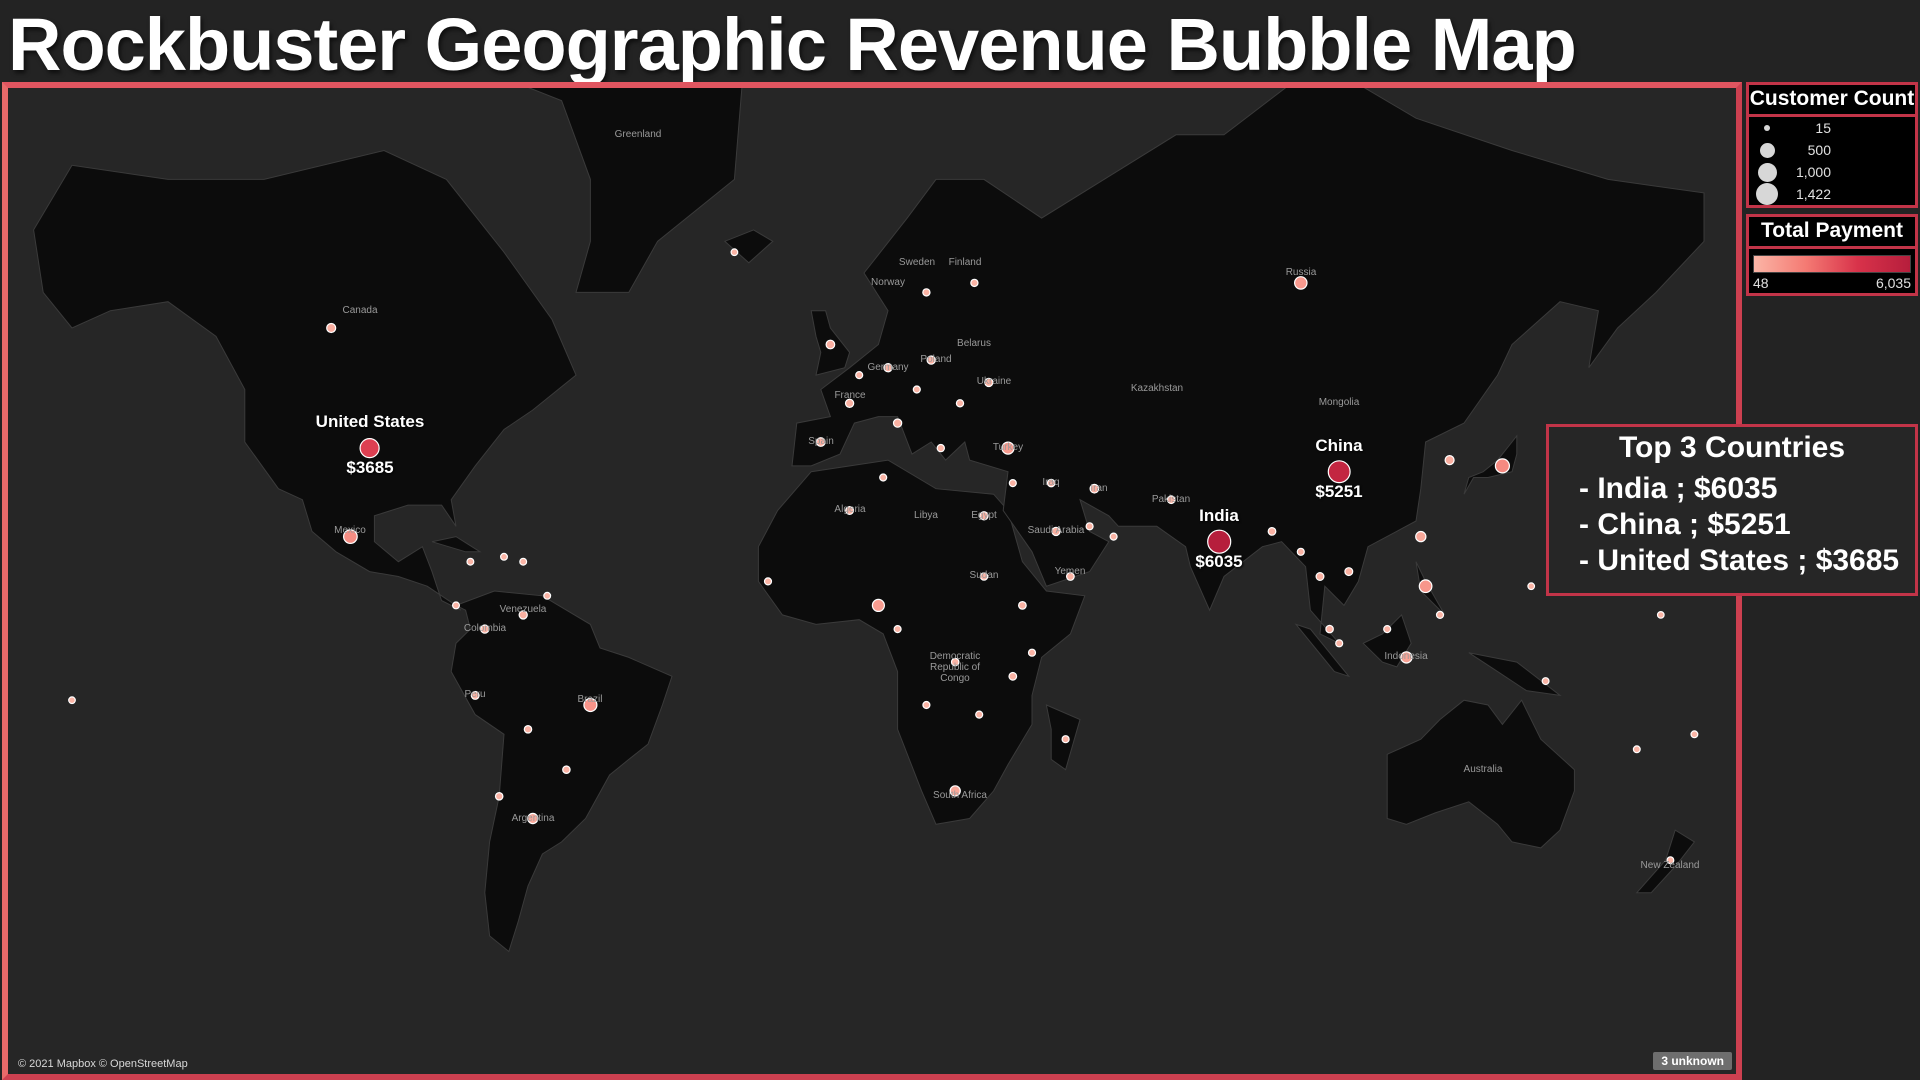  I want to click on country-label: Ukraine, so click(994, 381).